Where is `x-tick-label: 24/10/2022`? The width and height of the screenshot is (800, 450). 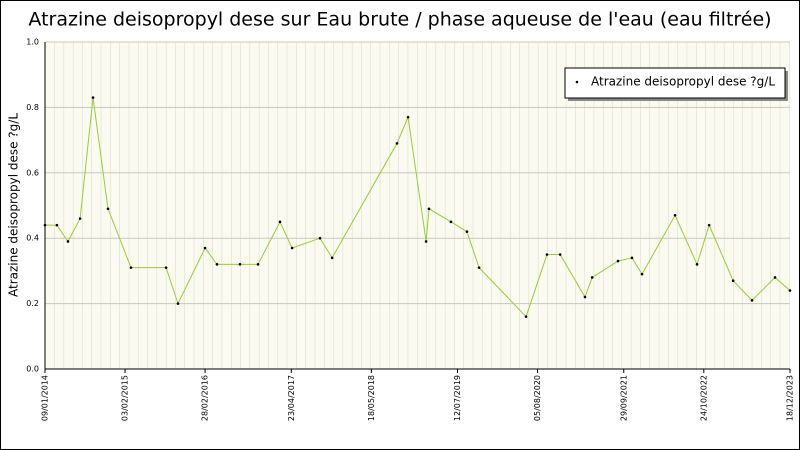
x-tick-label: 24/10/2022 is located at coordinates (703, 398).